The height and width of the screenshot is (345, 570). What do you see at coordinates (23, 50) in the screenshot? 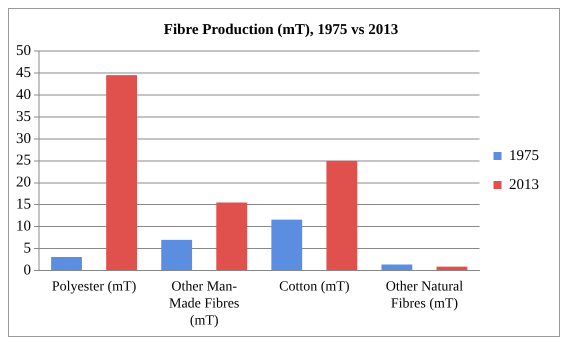
I see `y-tick-label: 50` at bounding box center [23, 50].